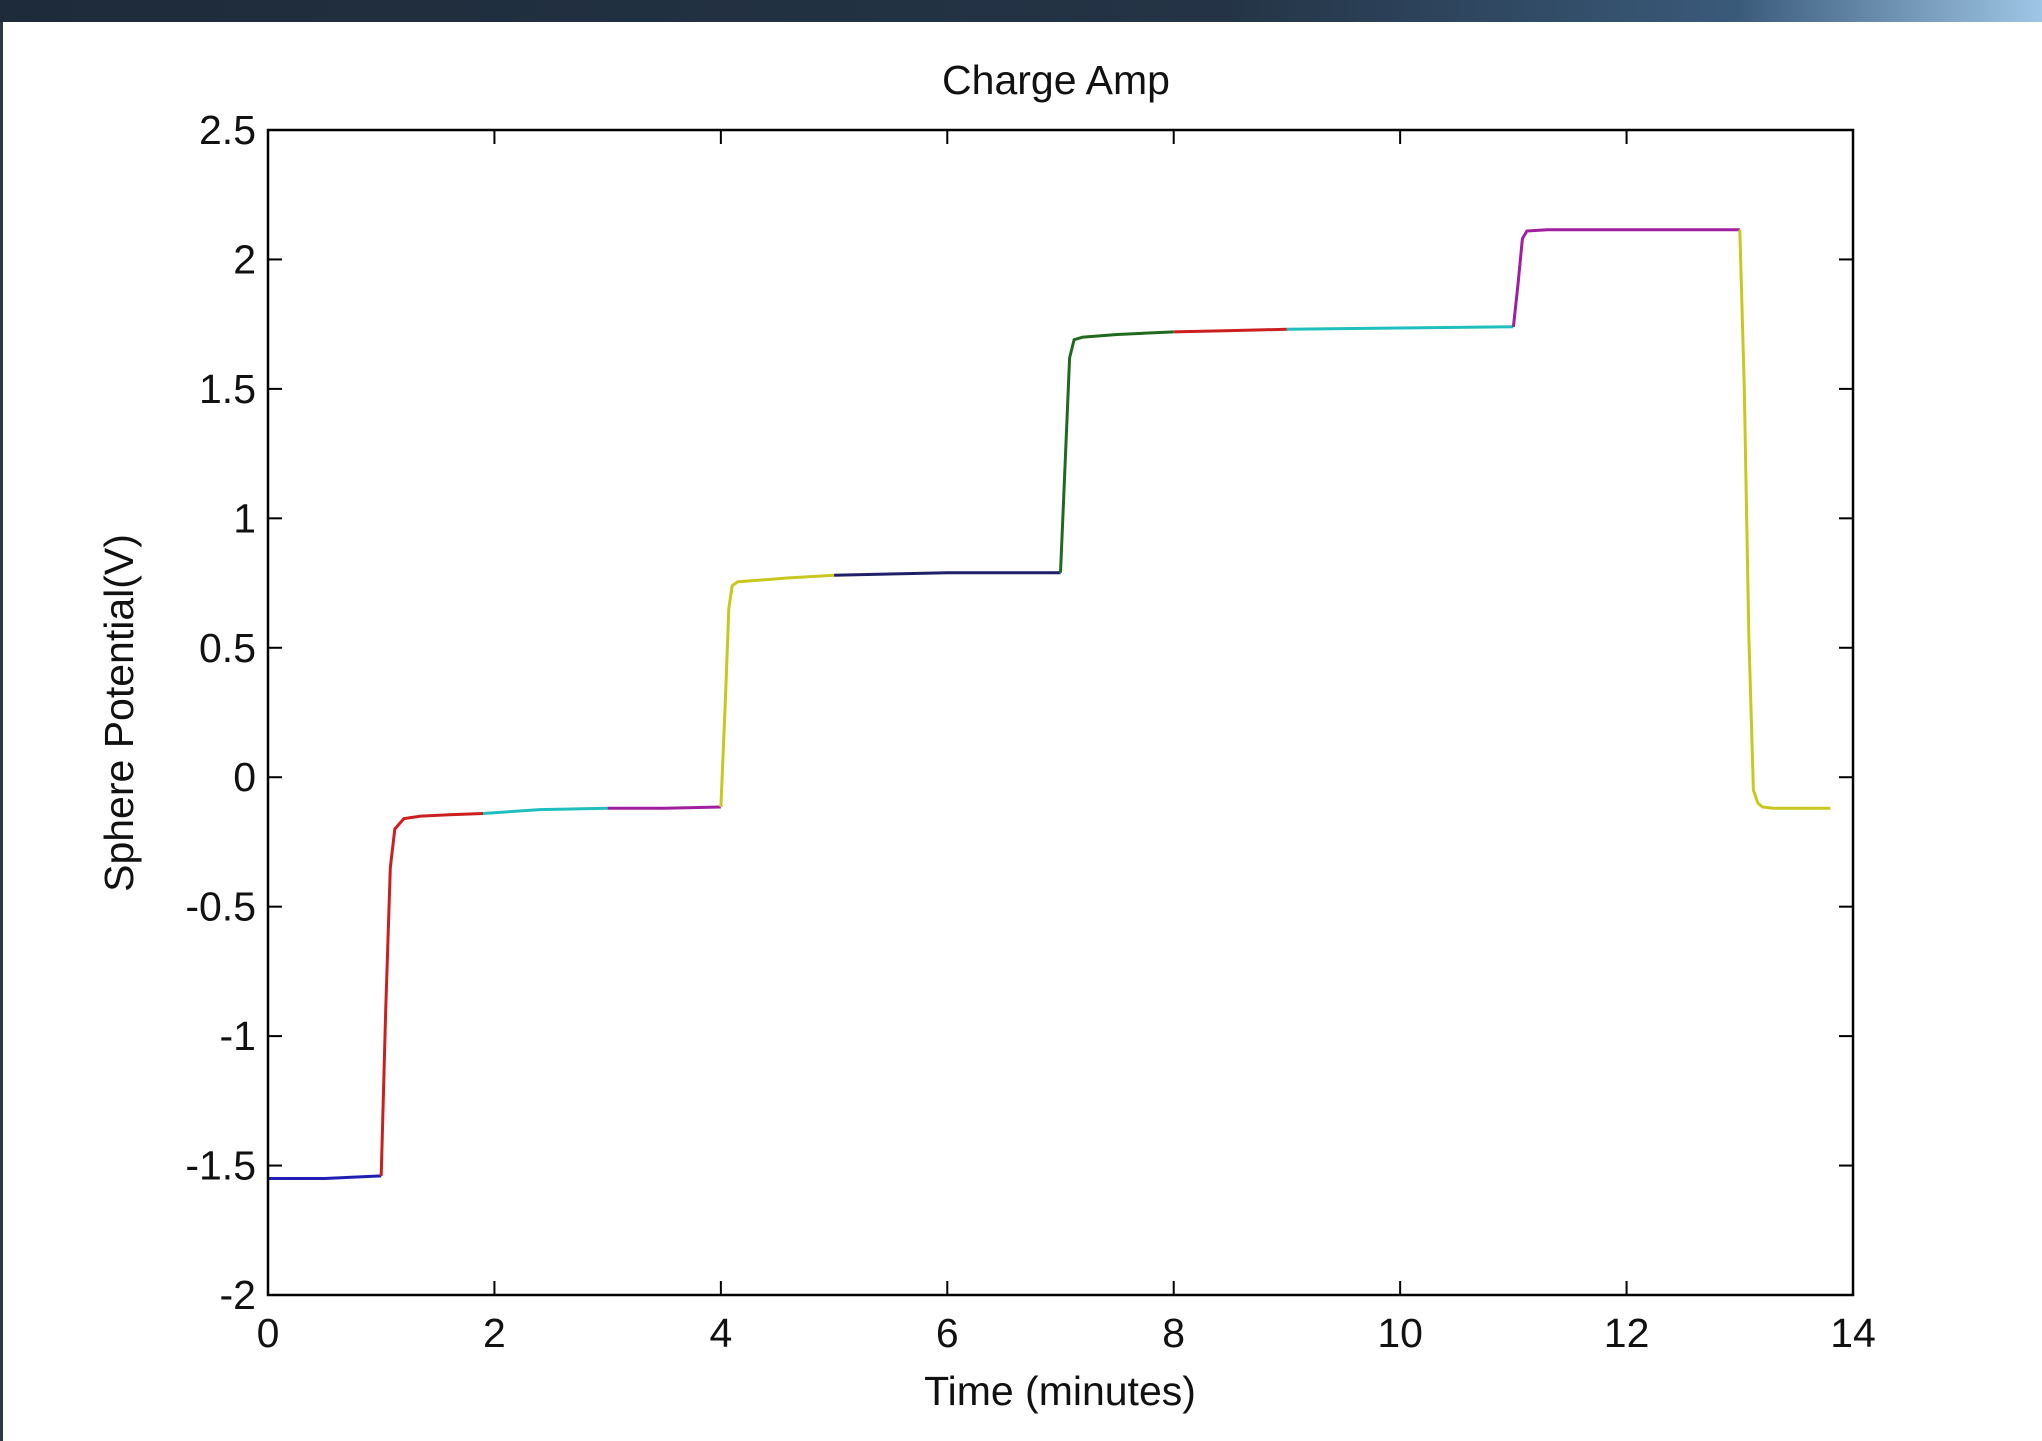  Describe the element at coordinates (238, 1036) in the screenshot. I see `y-tick-label: -1` at that location.